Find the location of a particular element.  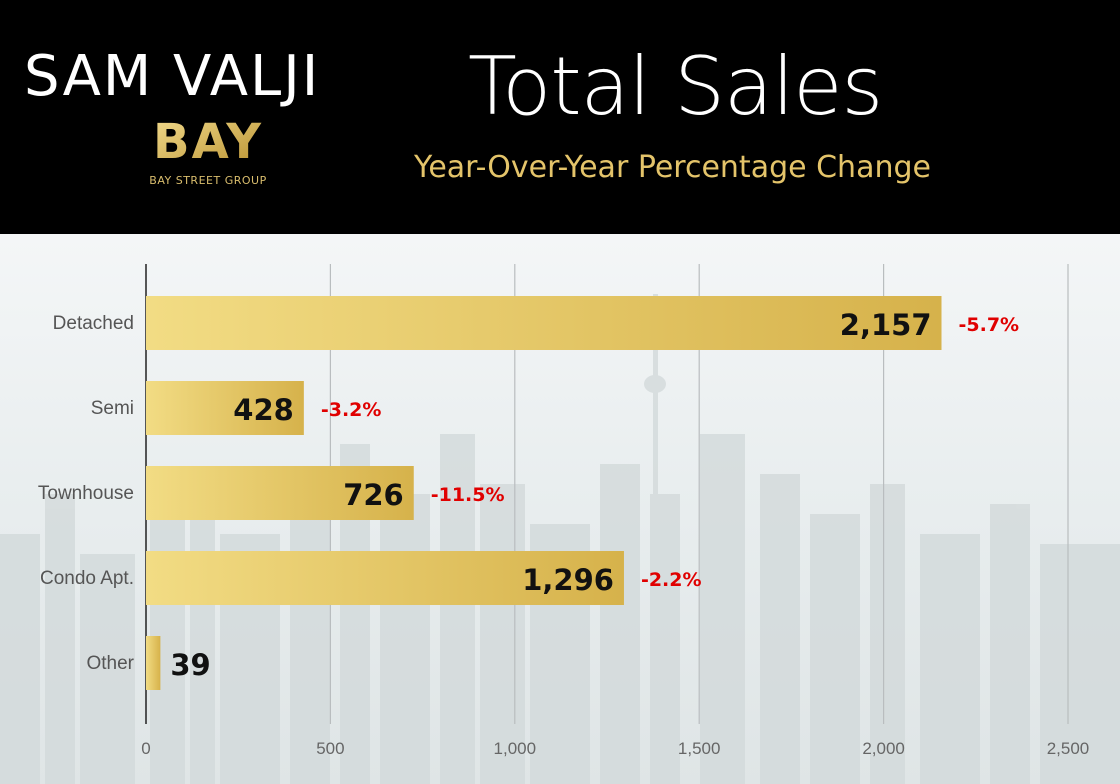

yoy-change-label: -5.7% is located at coordinates (989, 325).